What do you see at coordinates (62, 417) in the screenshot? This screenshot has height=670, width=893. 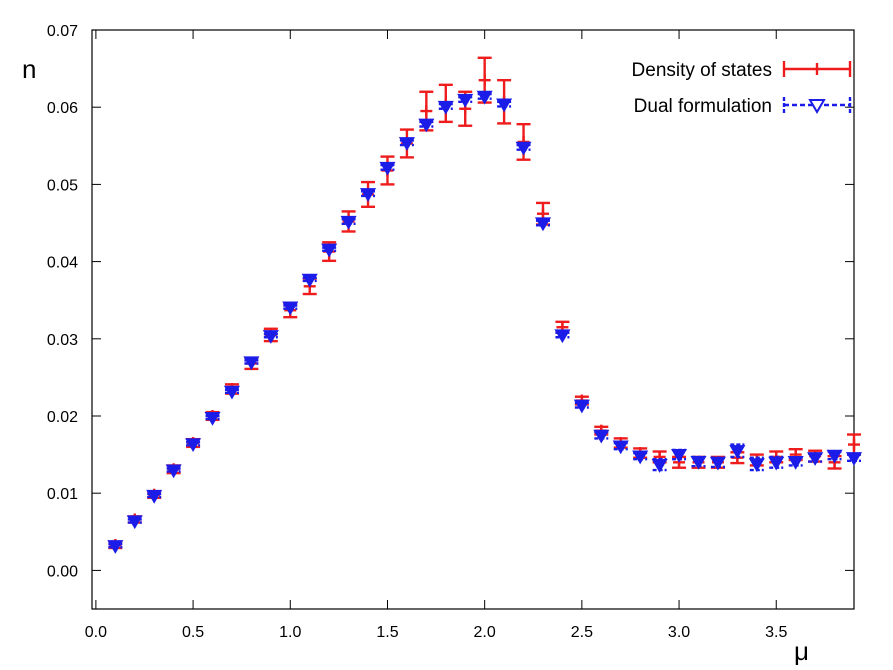 I see `y-tick-label: 0.02` at bounding box center [62, 417].